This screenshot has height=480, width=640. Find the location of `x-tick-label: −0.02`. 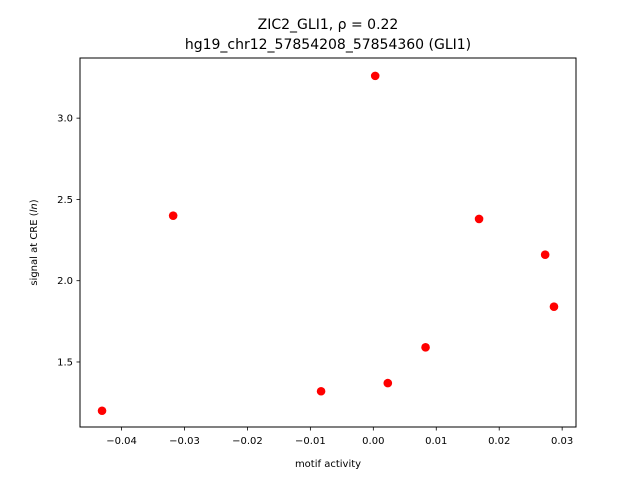

x-tick-label: −0.02 is located at coordinates (247, 441).